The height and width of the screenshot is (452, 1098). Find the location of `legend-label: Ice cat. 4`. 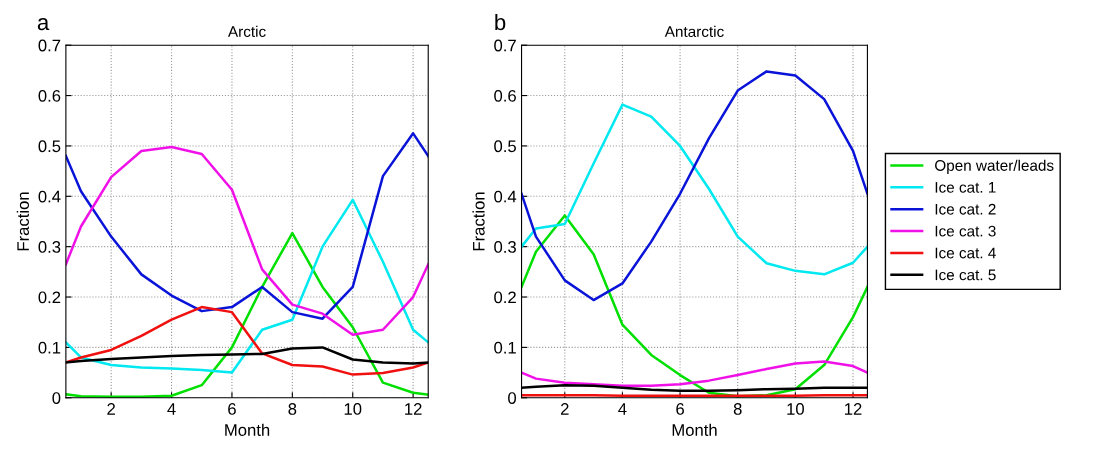

legend-label: Ice cat. 4 is located at coordinates (965, 253).